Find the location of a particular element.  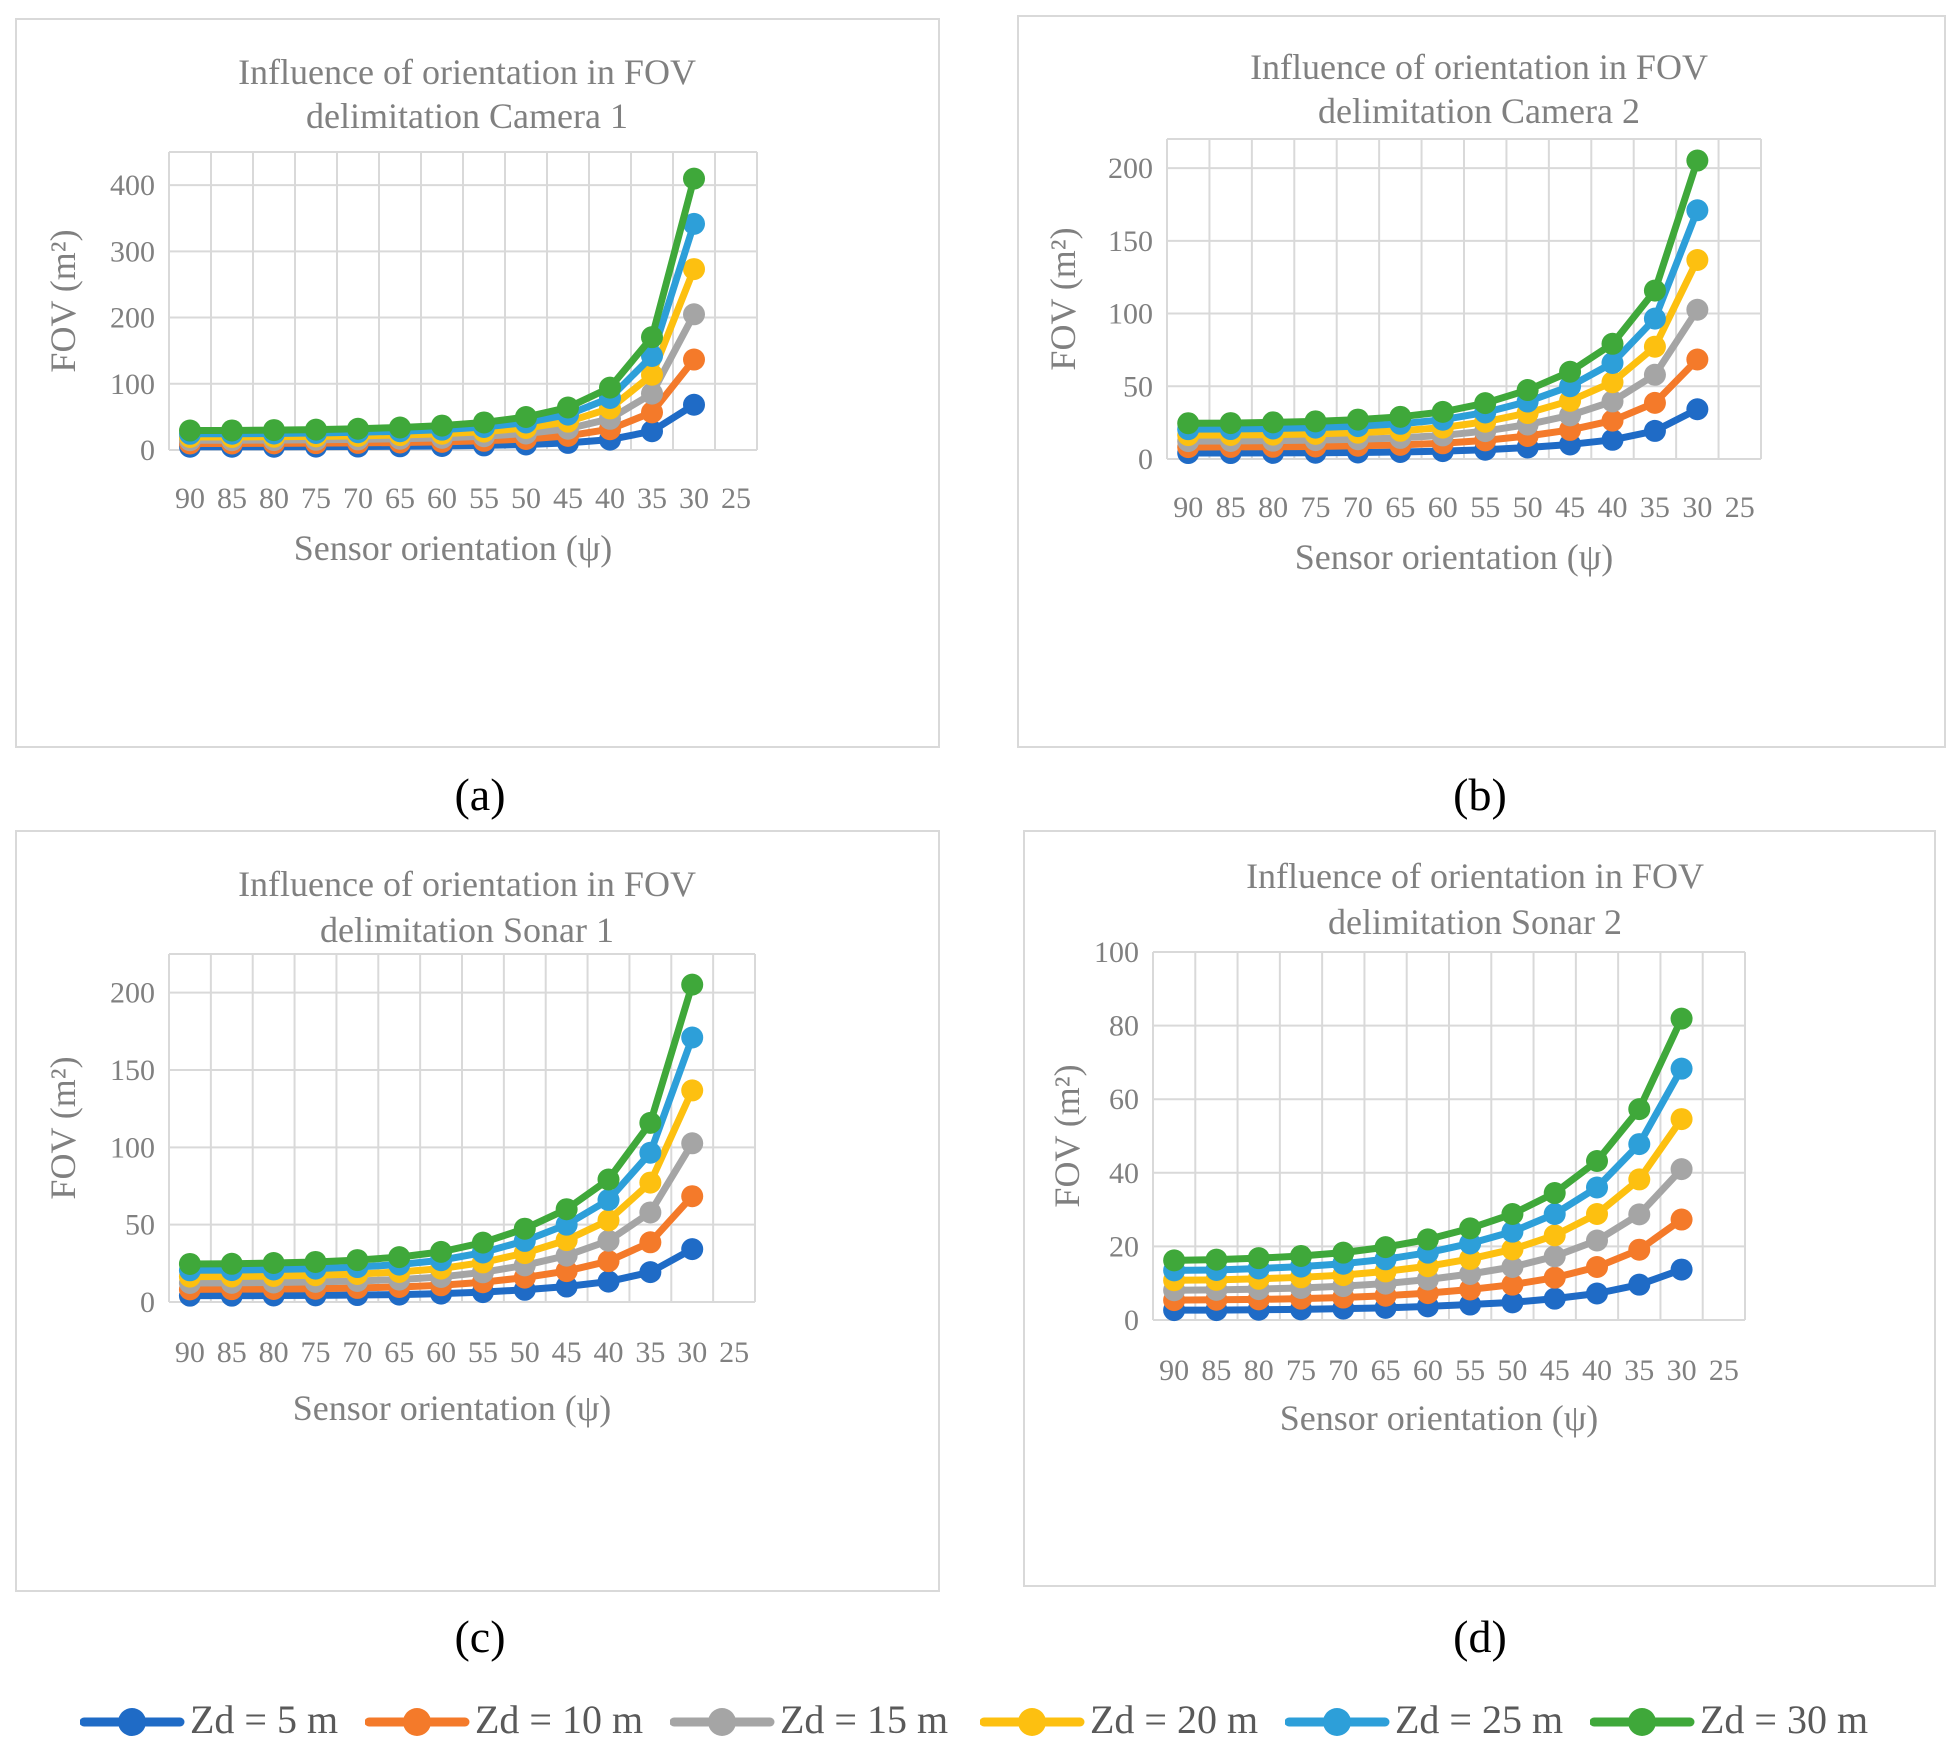

x-tick-label: 25 is located at coordinates (1724, 1370).